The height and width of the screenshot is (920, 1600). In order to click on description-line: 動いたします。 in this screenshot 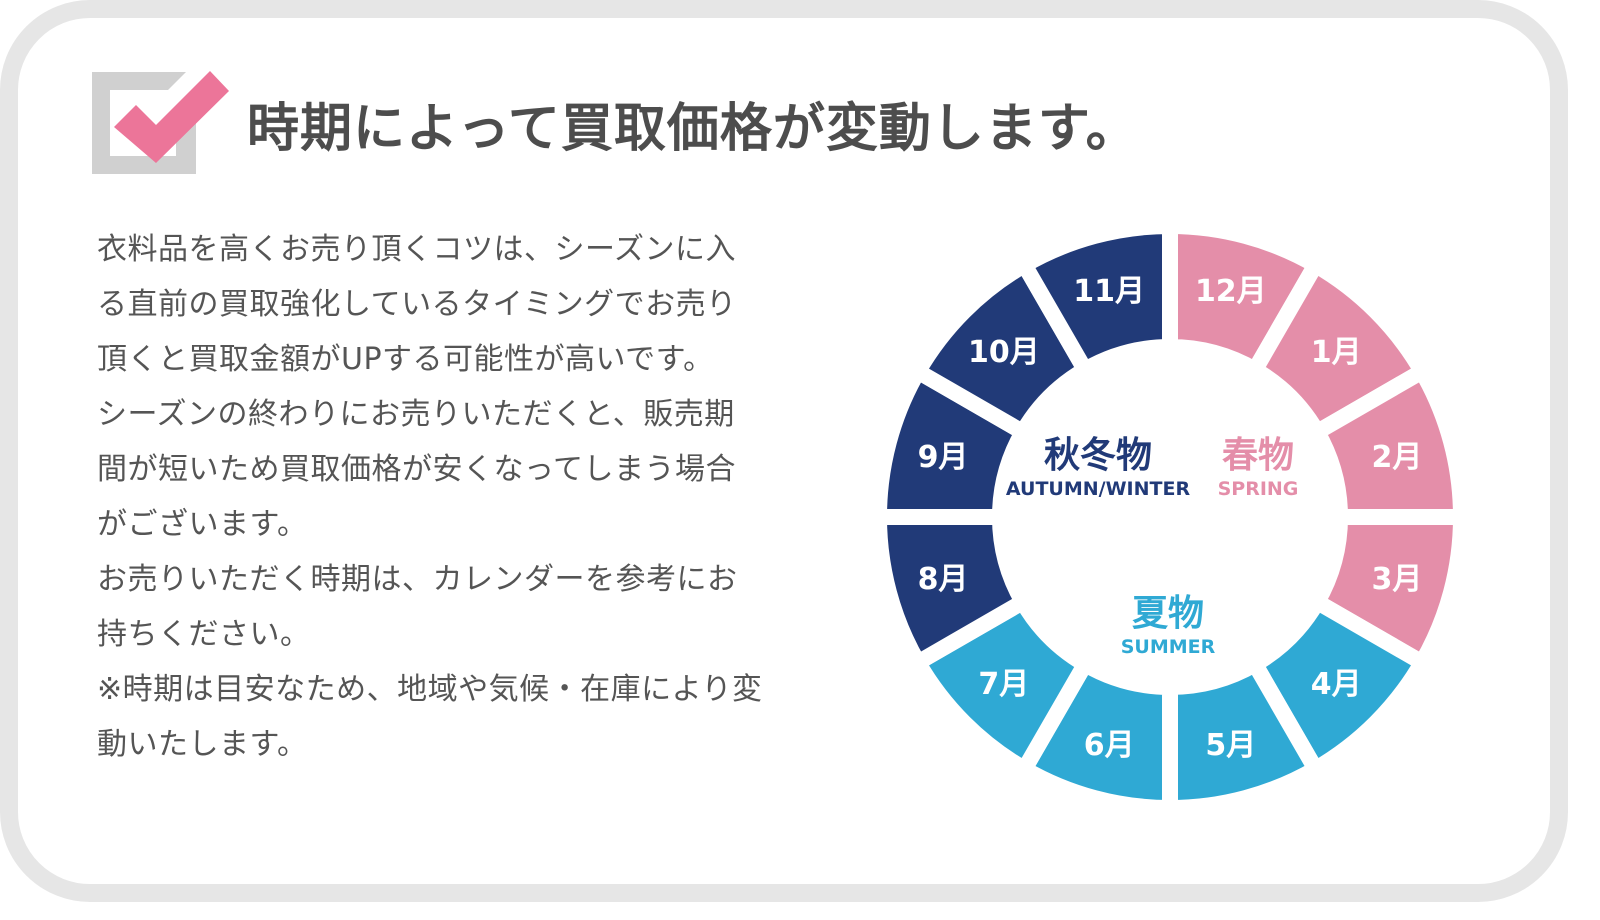, I will do `click(202, 744)`.